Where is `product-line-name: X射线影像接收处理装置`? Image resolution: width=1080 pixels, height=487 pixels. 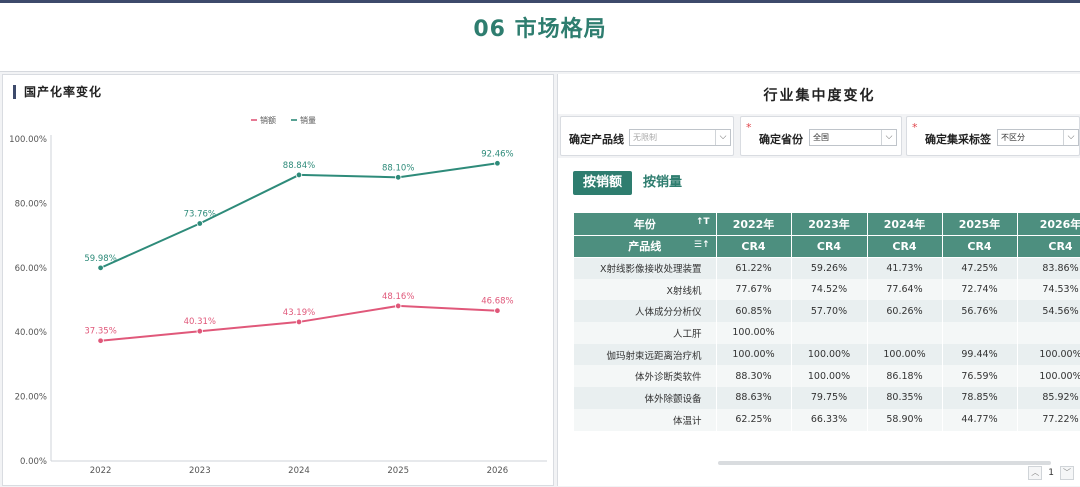 product-line-name: X射线影像接收处理装置 is located at coordinates (645, 268).